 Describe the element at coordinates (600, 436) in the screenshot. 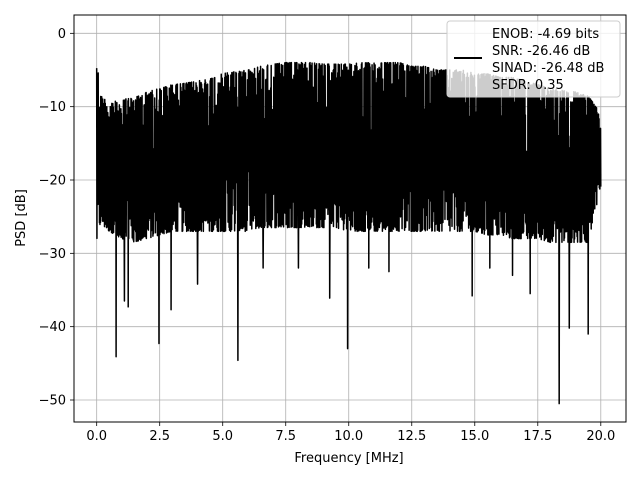

I see `x-tick-label: 20.0` at that location.